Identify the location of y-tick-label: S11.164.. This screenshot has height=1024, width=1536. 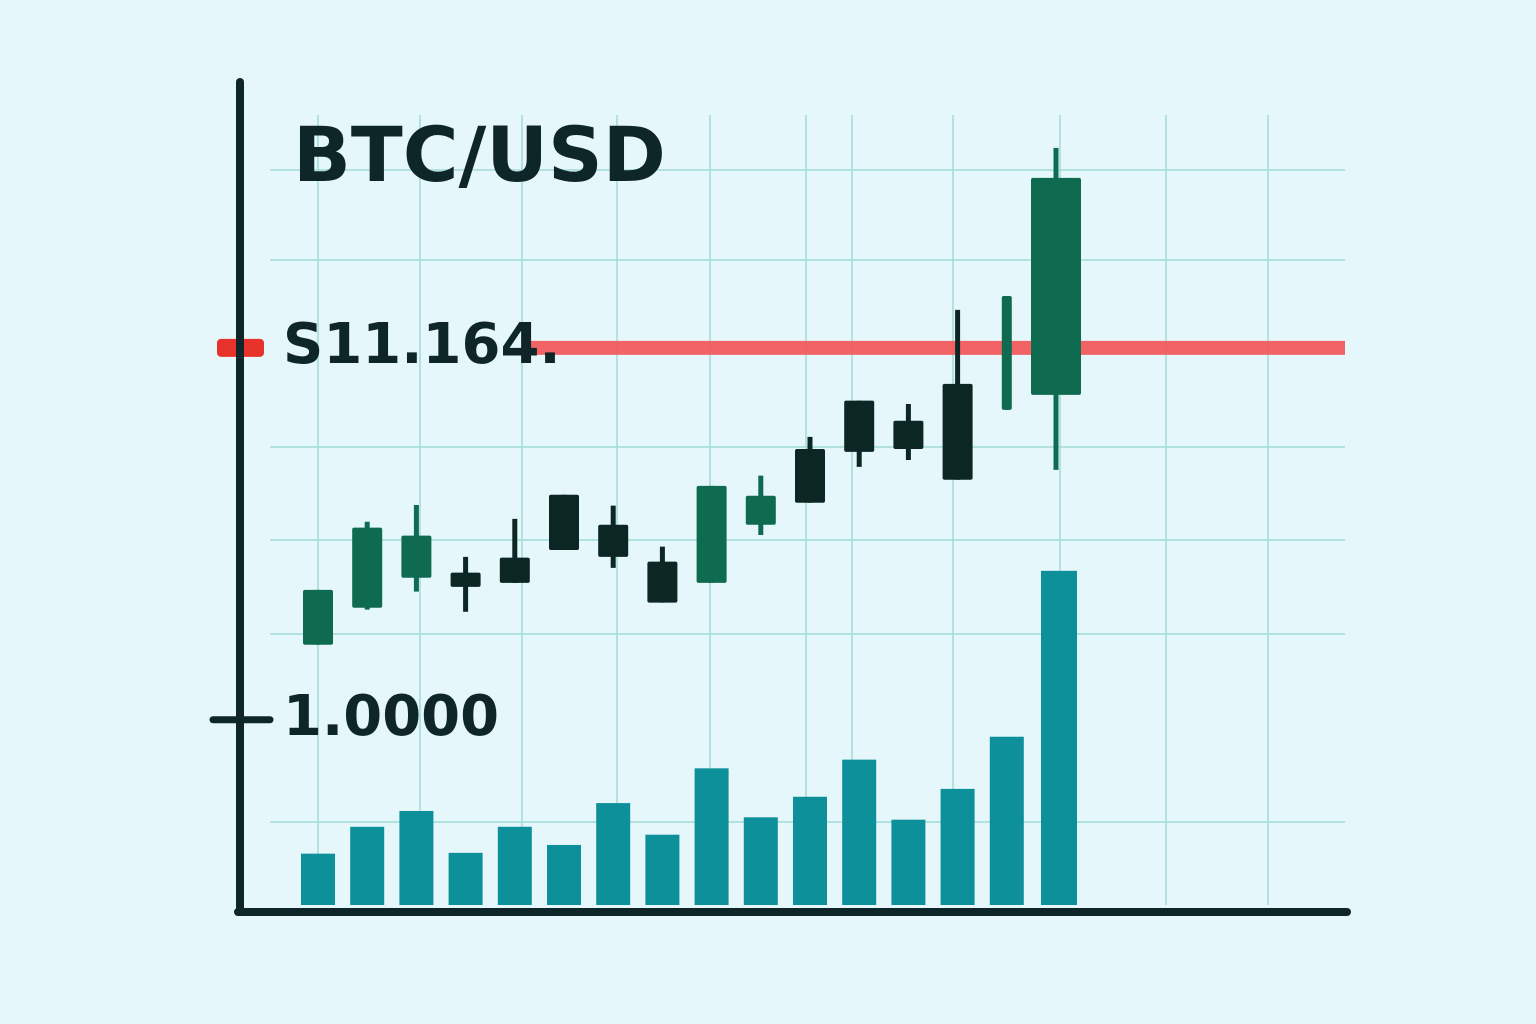
(422, 344).